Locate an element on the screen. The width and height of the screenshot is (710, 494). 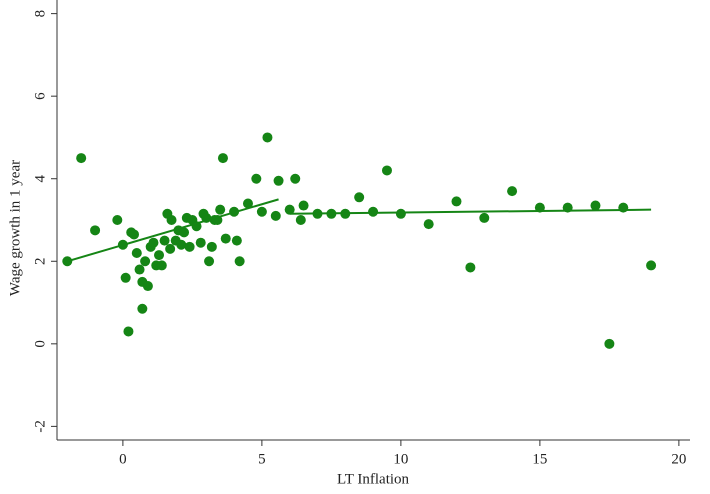
y-tick-label: 8 is located at coordinates (40, 14).